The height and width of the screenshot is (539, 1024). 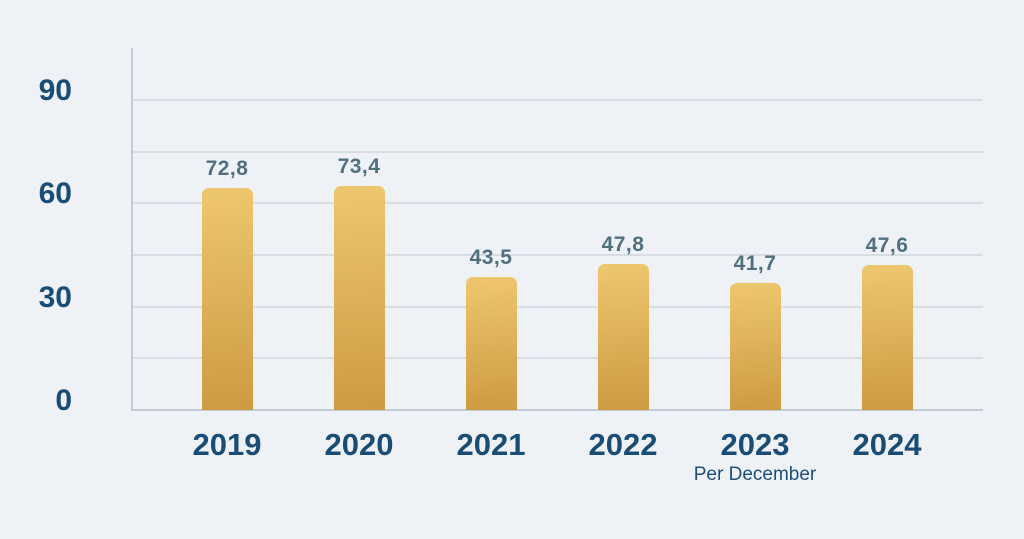 What do you see at coordinates (623, 444) in the screenshot?
I see `x-tick-2022: 2022` at bounding box center [623, 444].